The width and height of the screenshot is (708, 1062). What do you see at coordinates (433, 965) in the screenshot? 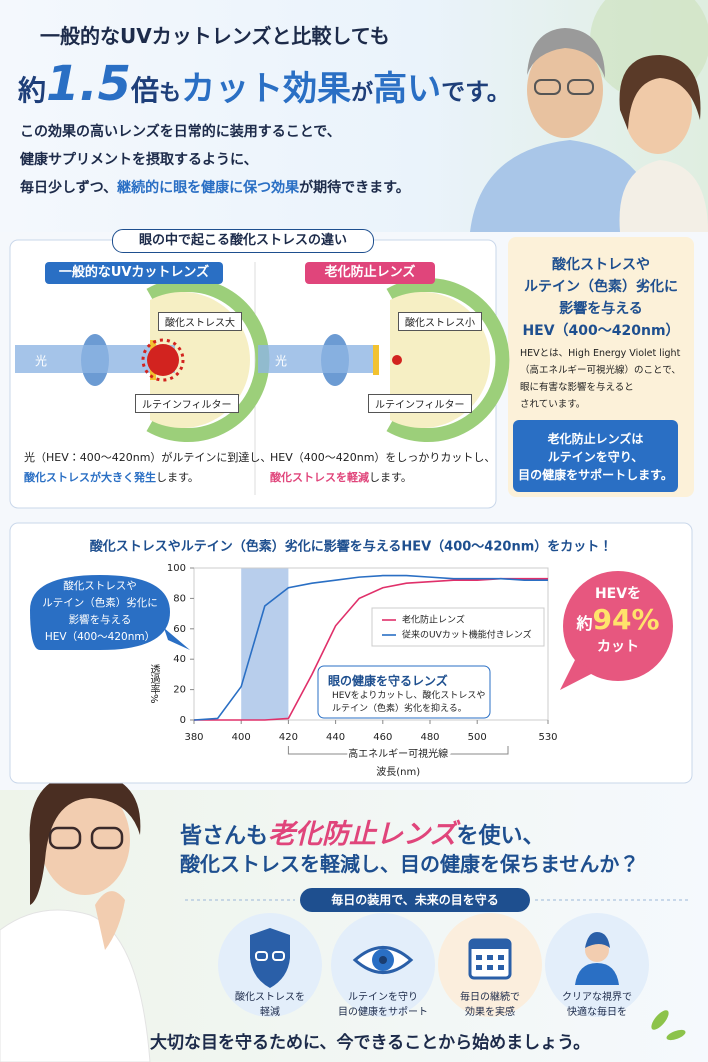
I see `benefit-icons` at bounding box center [433, 965].